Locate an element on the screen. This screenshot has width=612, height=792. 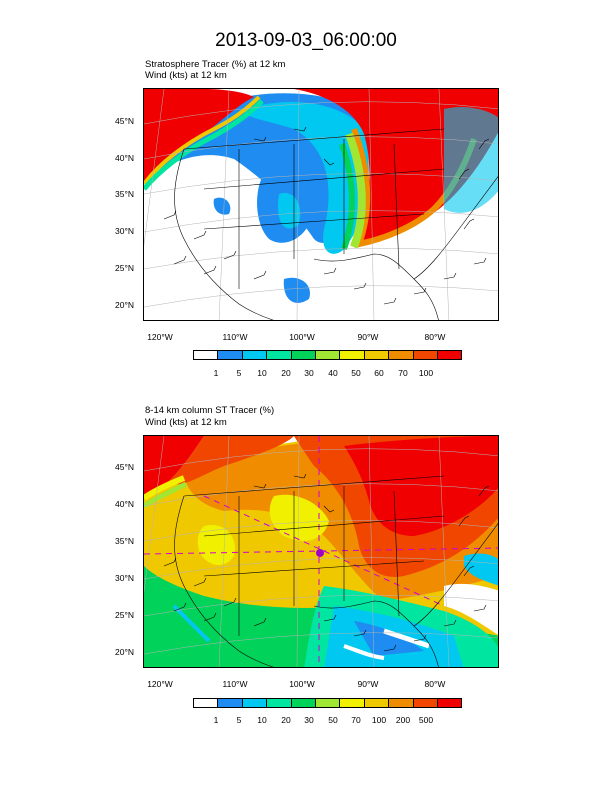
panel1-lon-90: 90°W is located at coordinates (368, 337).